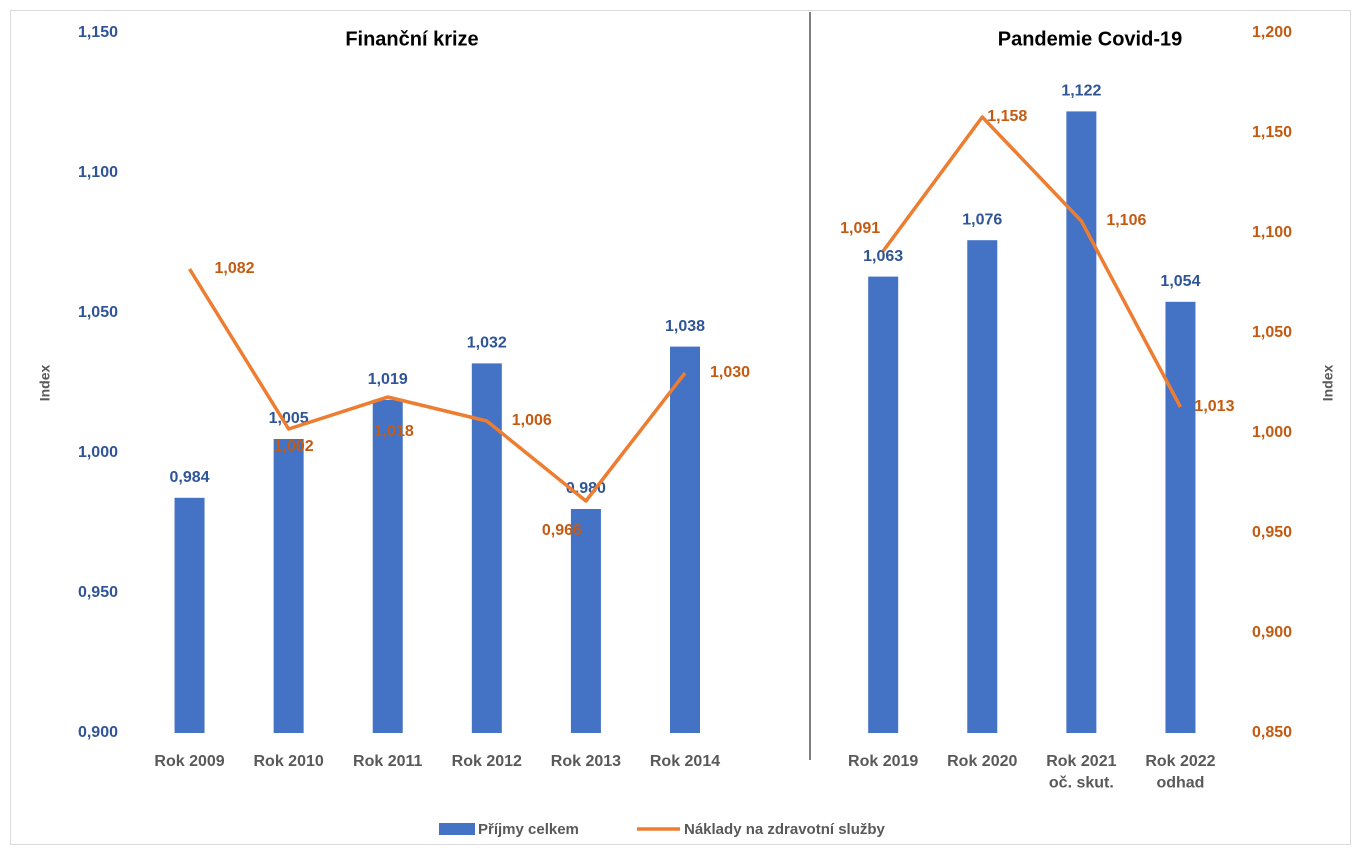 Image resolution: width=1354 pixels, height=848 pixels. Describe the element at coordinates (98, 732) in the screenshot. I see `y-tick-label: 0,900` at that location.